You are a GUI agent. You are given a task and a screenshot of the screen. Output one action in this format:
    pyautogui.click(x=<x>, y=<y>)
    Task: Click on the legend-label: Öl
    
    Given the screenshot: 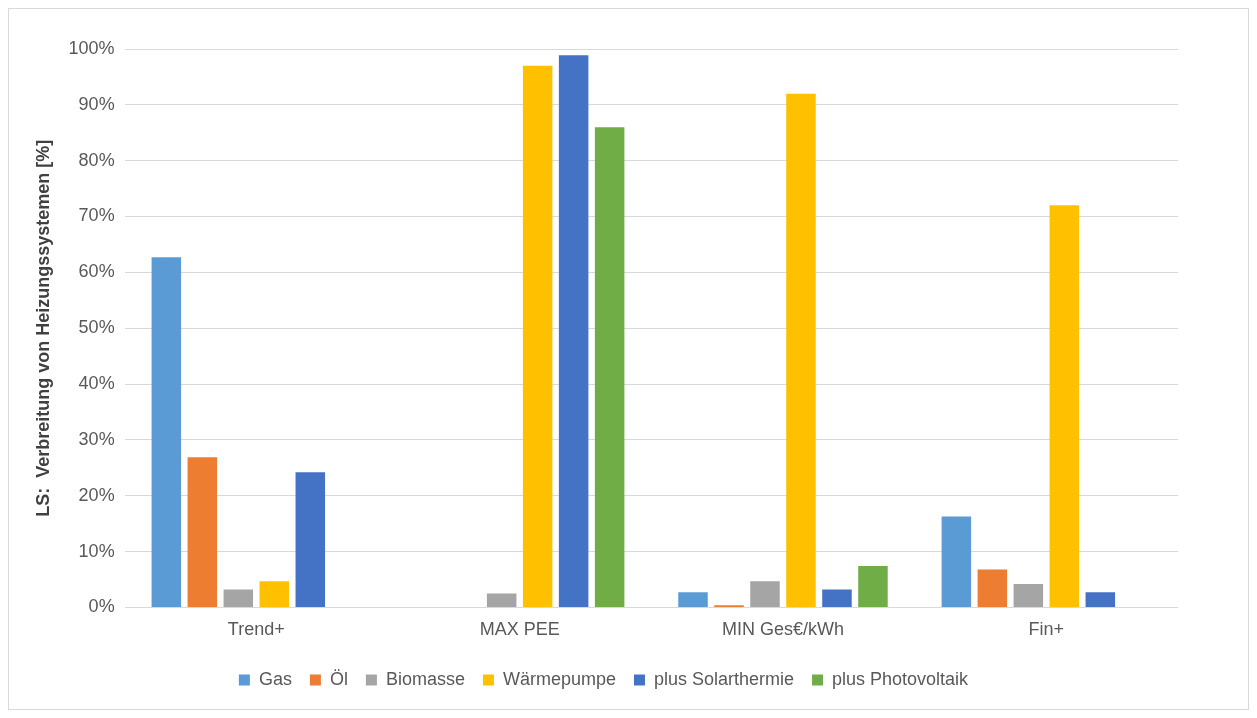 What is the action you would take?
    pyautogui.click(x=338, y=678)
    